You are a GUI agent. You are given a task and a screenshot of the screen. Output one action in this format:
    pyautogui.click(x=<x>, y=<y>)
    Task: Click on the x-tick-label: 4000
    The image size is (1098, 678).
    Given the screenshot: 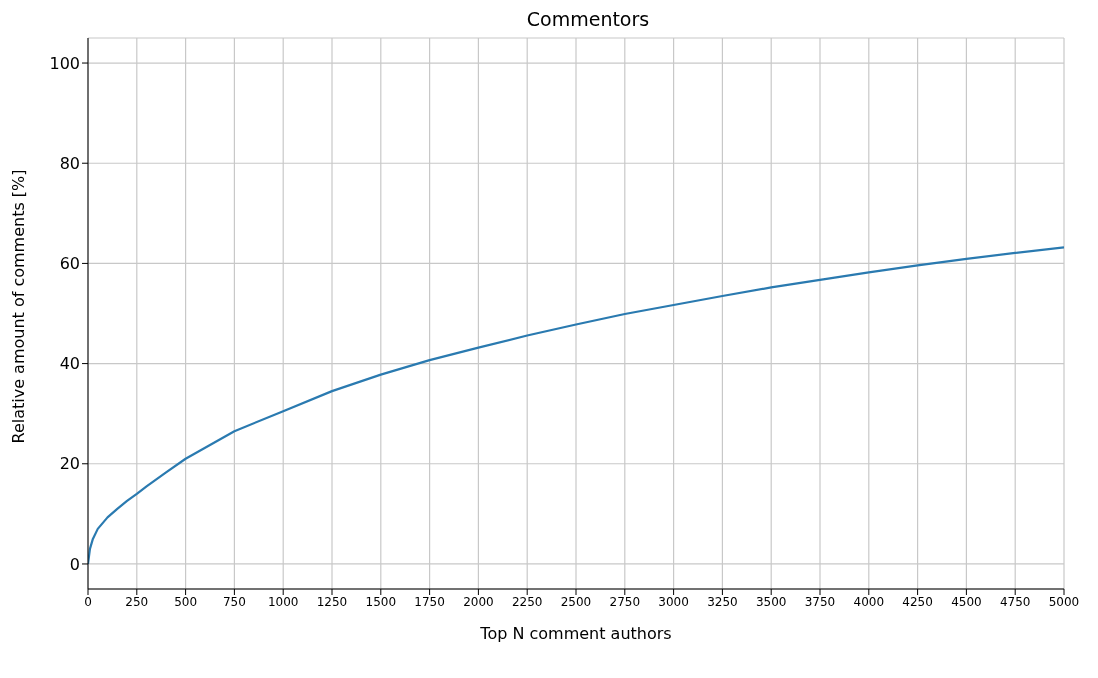 What is the action you would take?
    pyautogui.click(x=869, y=601)
    